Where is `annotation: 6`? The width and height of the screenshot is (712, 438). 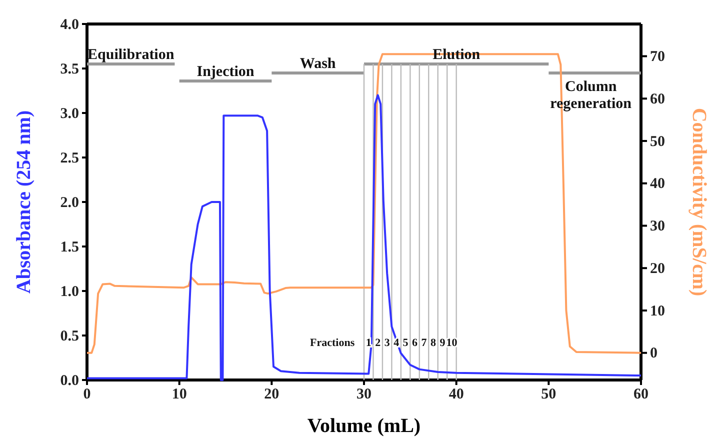
annotation: 6 is located at coordinates (415, 343).